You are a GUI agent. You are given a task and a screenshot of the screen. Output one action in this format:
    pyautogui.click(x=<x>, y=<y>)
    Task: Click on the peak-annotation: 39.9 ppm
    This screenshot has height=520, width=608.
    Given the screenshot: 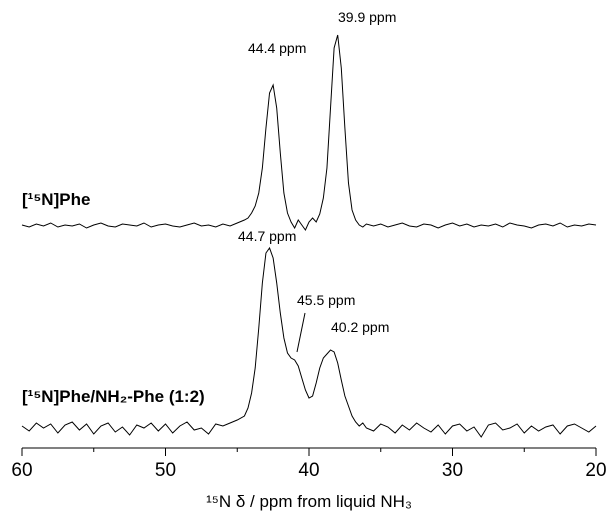 What is the action you would take?
    pyautogui.click(x=367, y=17)
    